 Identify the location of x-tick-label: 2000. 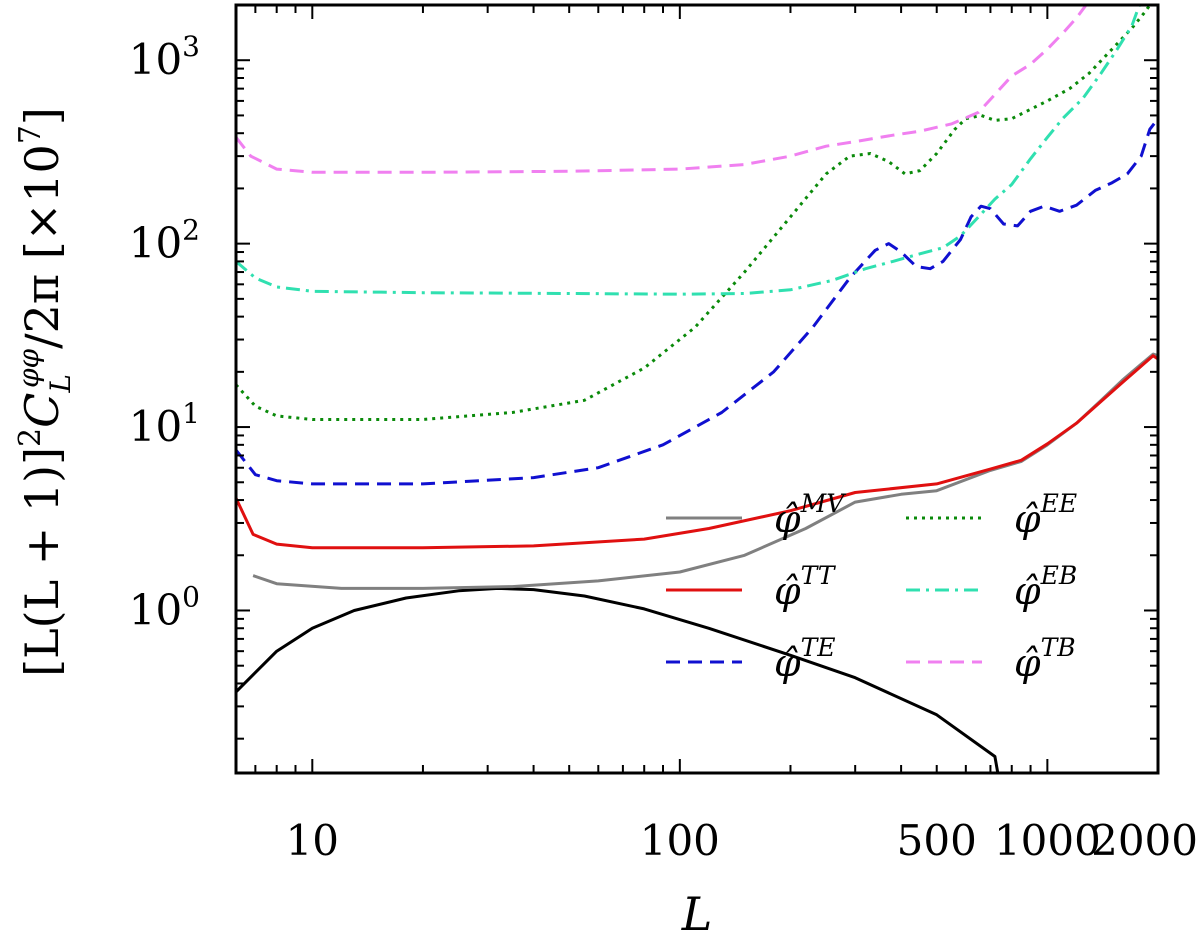
(1144, 840).